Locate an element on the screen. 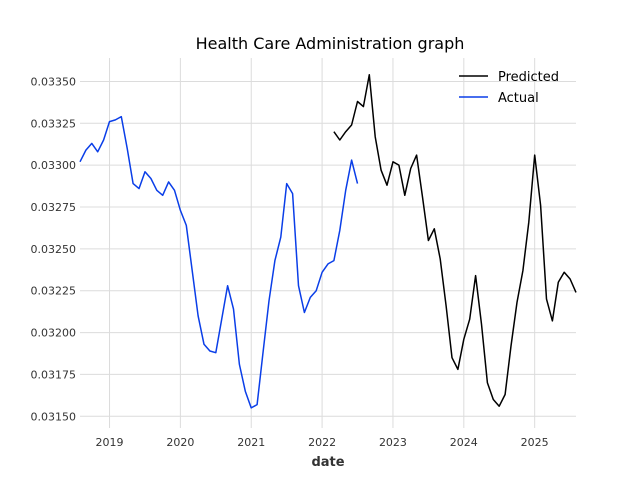 Image resolution: width=640 pixels, height=480 pixels. y-tick-label: 0.03275 is located at coordinates (54, 207).